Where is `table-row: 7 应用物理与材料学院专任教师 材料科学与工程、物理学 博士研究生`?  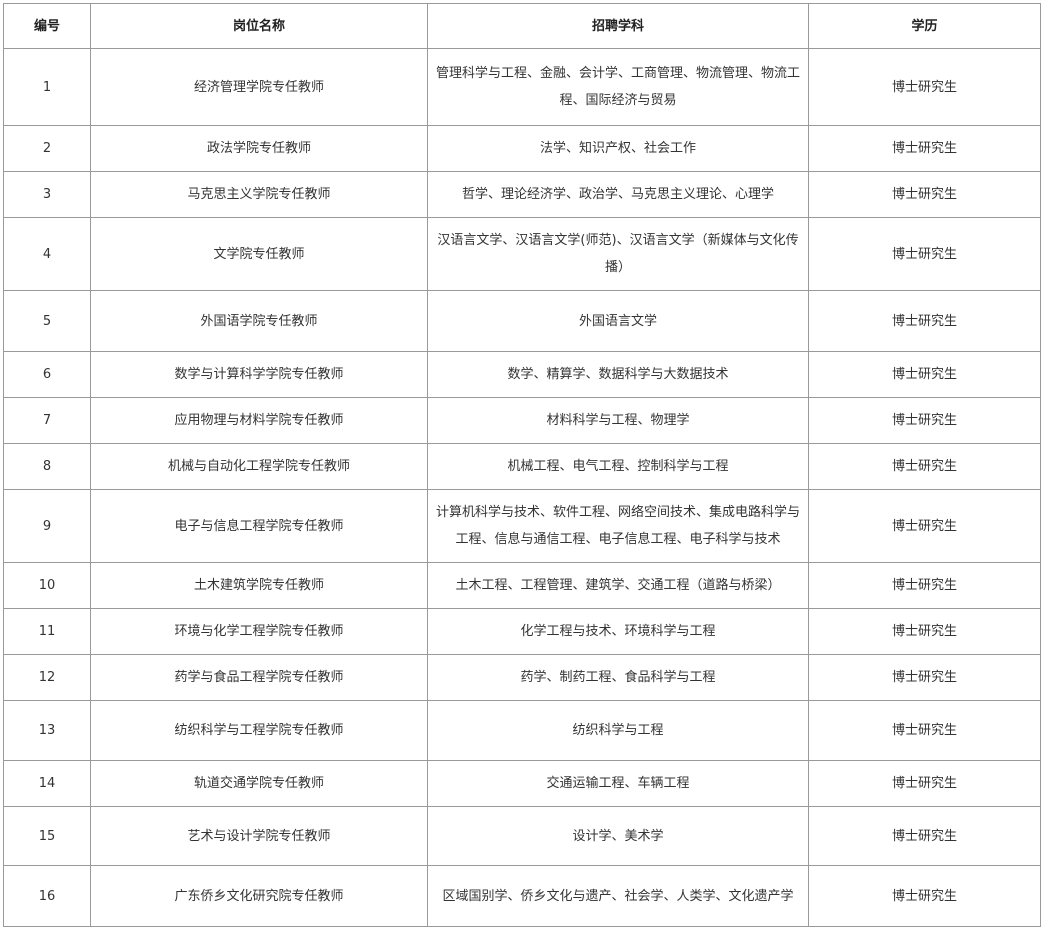 table-row: 7 应用物理与材料学院专任教师 材料科学与工程、物理学 博士研究生 is located at coordinates (522, 420).